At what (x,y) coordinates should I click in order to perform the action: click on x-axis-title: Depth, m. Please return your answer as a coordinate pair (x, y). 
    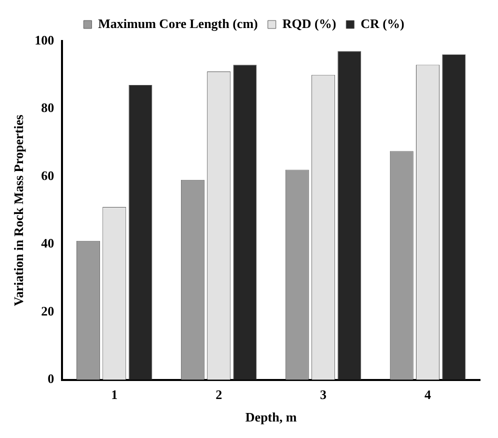
    Looking at the image, I should click on (271, 417).